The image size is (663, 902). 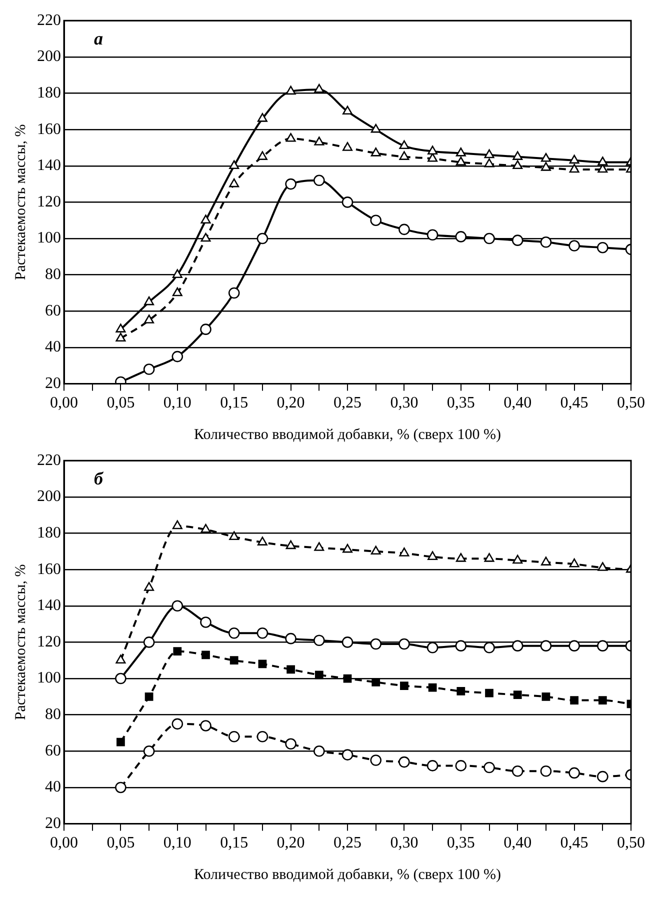 I want to click on annotation: а, so click(x=98, y=38).